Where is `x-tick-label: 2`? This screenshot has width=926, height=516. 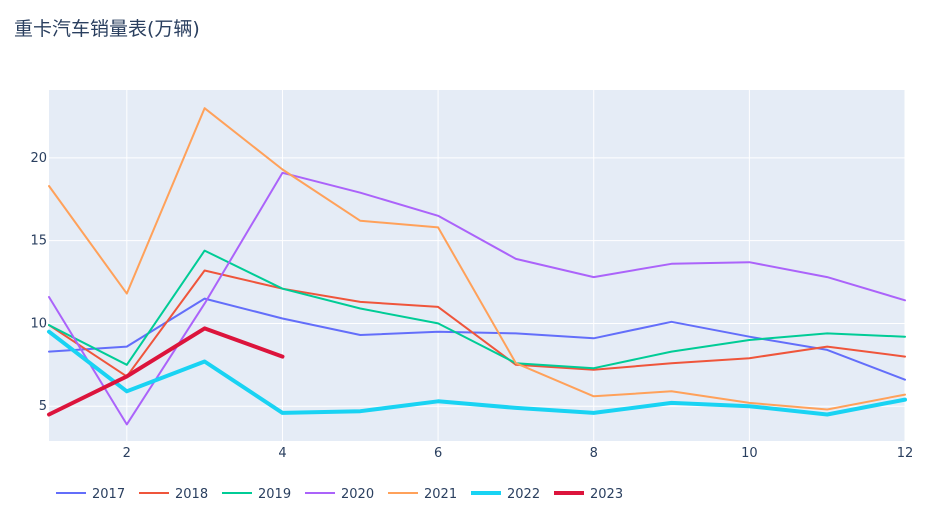 x-tick-label: 2 is located at coordinates (127, 453).